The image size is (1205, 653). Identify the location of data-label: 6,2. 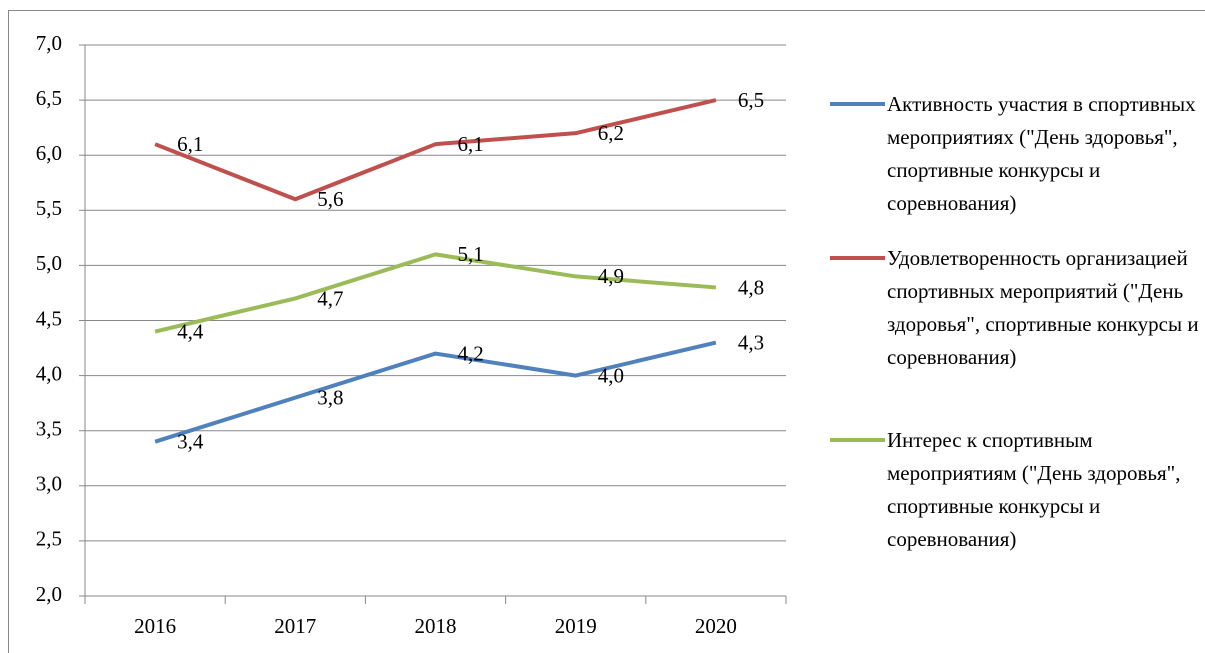
(611, 133).